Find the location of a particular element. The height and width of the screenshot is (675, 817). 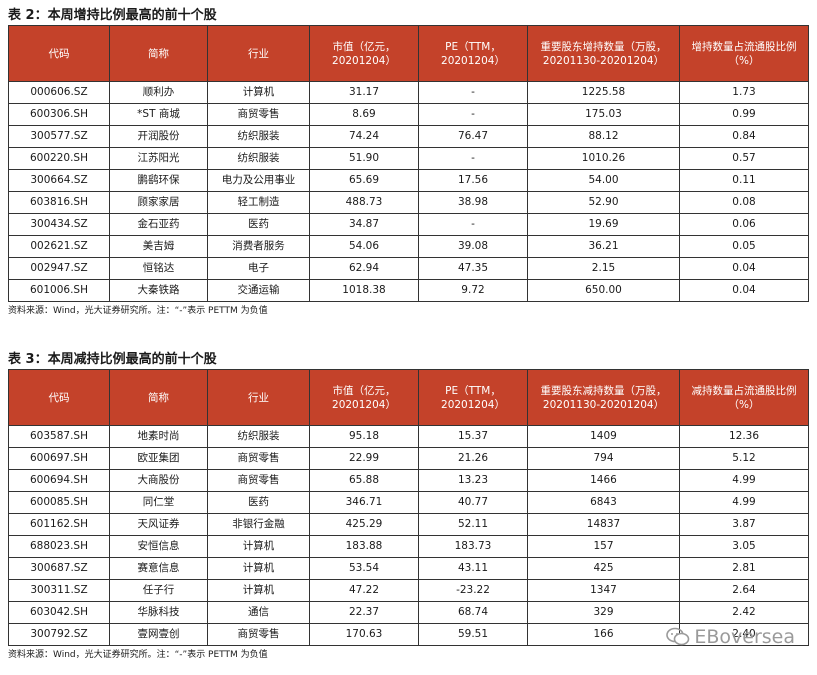

watermark-text: EBoversea is located at coordinates (744, 637).